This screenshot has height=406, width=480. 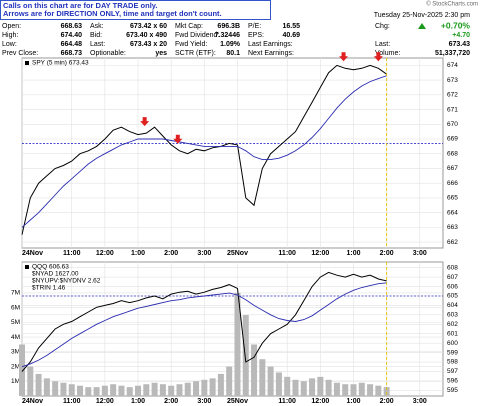 I want to click on chg: +4.70, so click(x=461, y=35).